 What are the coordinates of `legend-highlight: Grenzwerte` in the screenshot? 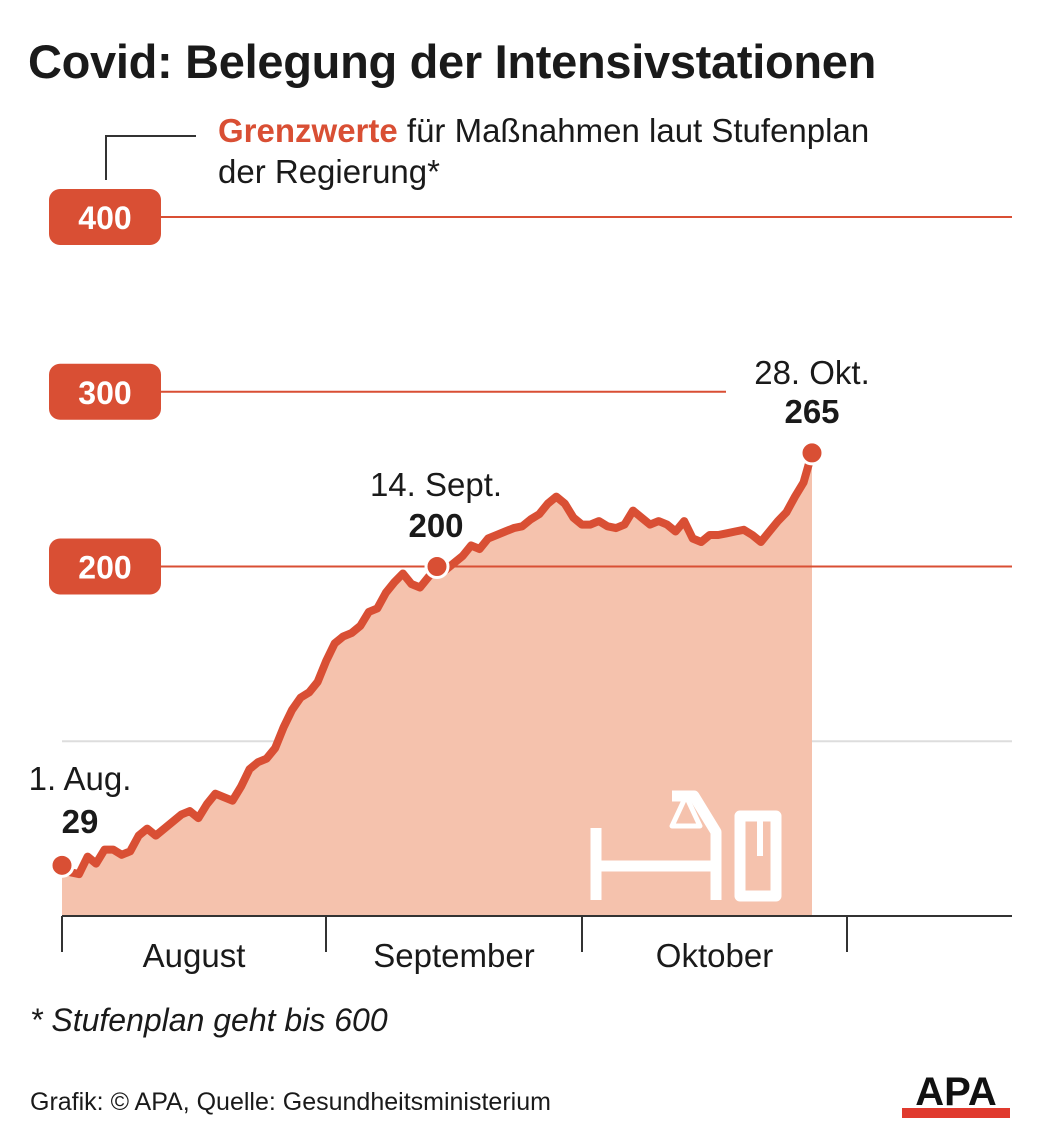 It's located at (308, 130).